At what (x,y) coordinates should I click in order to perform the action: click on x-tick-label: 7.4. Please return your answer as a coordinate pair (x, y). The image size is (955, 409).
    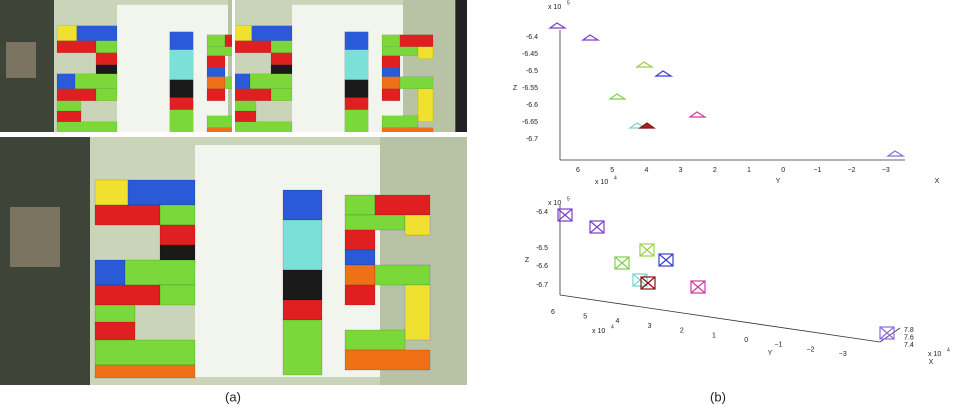
    Looking at the image, I should click on (909, 345).